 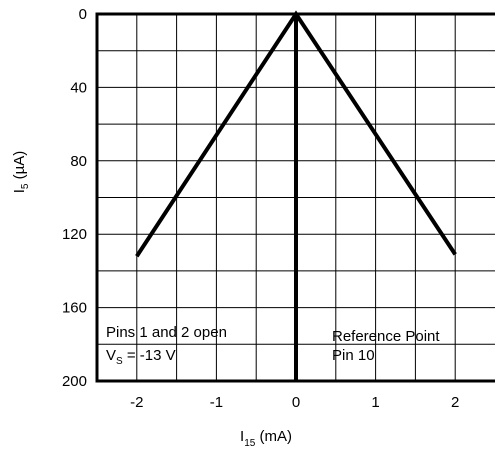 I want to click on y-tick-label: 200, so click(x=74, y=381).